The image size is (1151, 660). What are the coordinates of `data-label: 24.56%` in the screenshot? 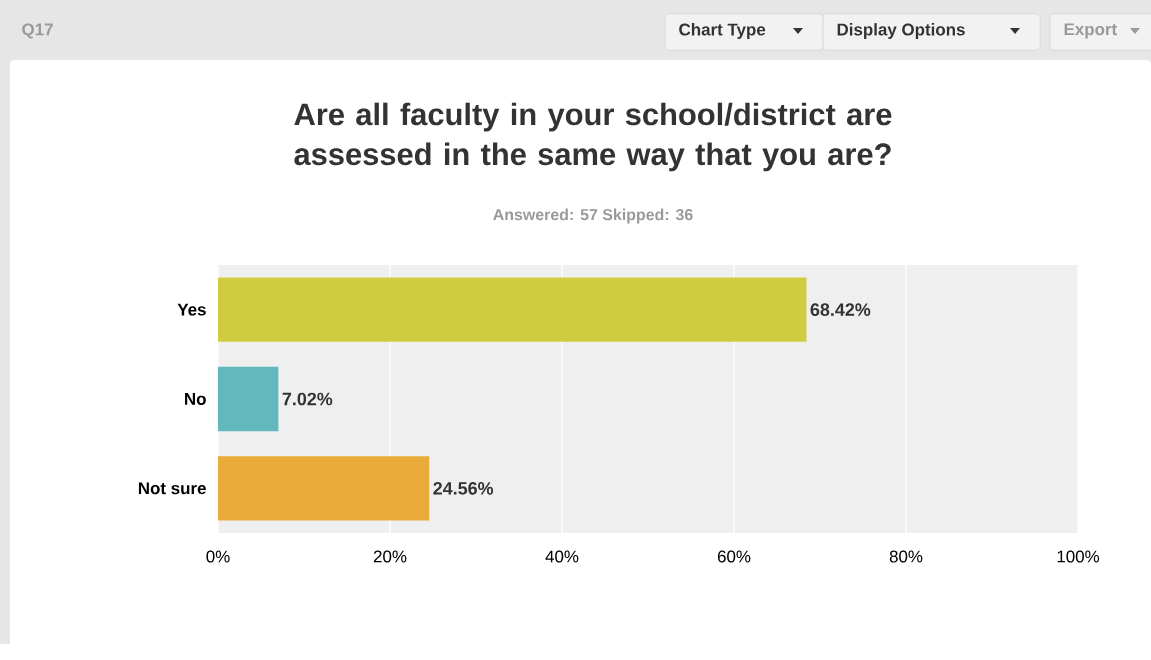 It's located at (463, 488).